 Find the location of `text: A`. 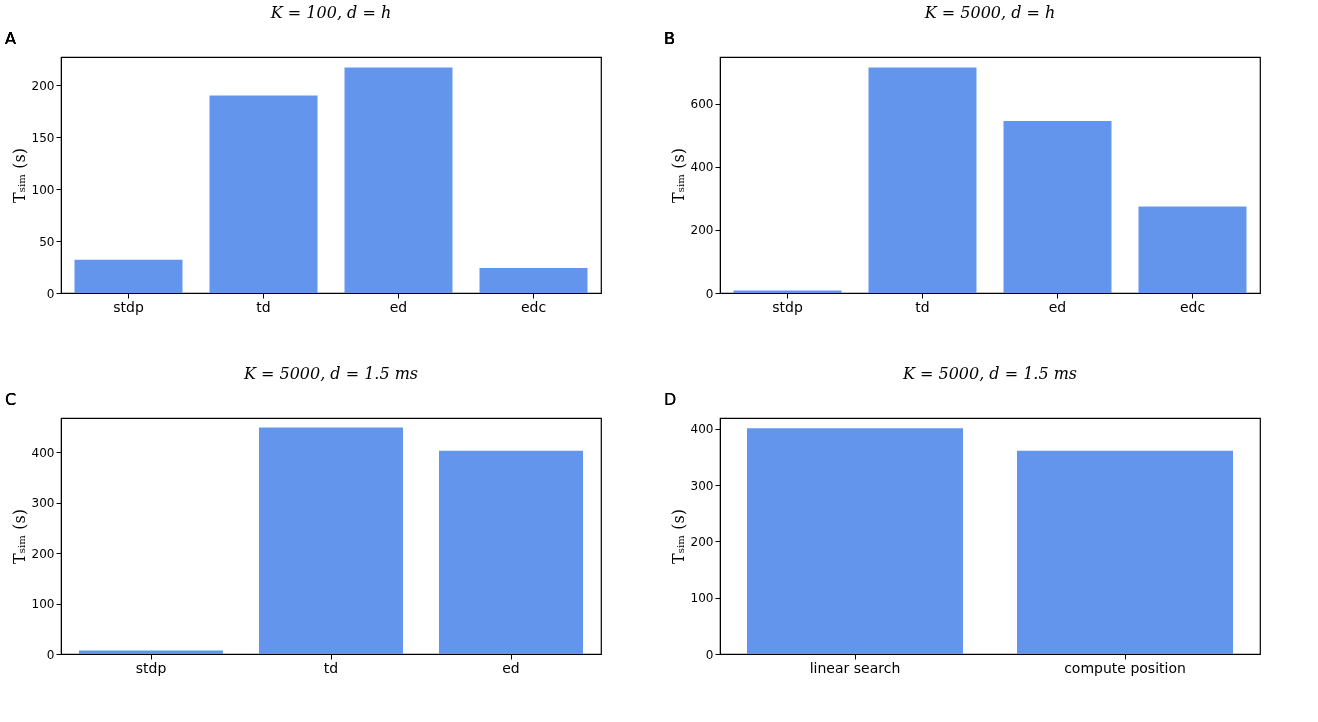

text: A is located at coordinates (10, 38).